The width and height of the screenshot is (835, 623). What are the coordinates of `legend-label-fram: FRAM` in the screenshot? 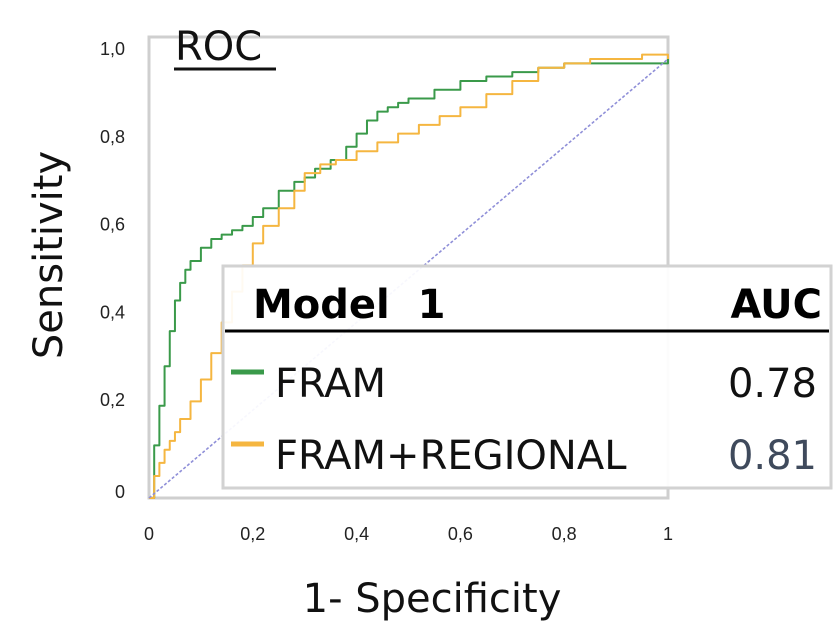 It's located at (330, 384).